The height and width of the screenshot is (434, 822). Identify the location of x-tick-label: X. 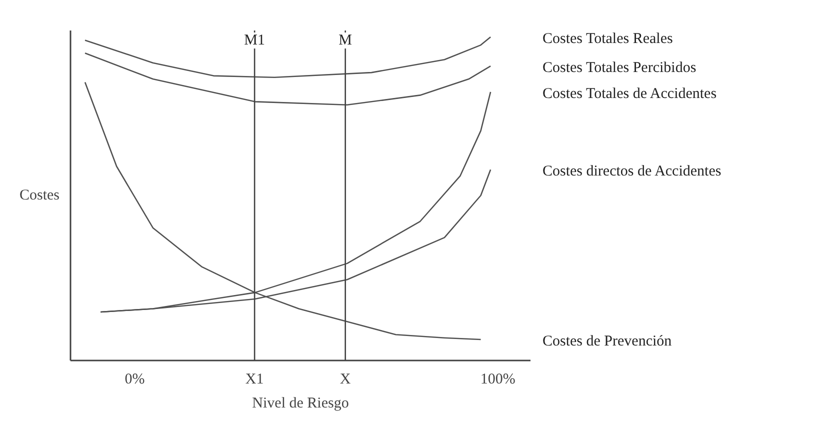
(345, 380).